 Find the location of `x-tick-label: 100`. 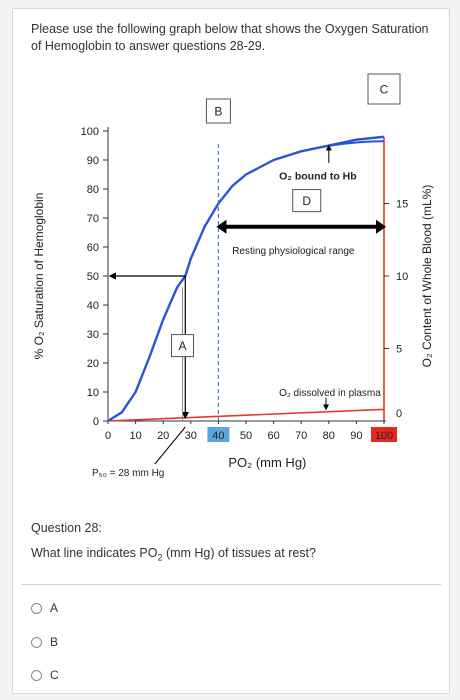

x-tick-label: 100 is located at coordinates (384, 436).